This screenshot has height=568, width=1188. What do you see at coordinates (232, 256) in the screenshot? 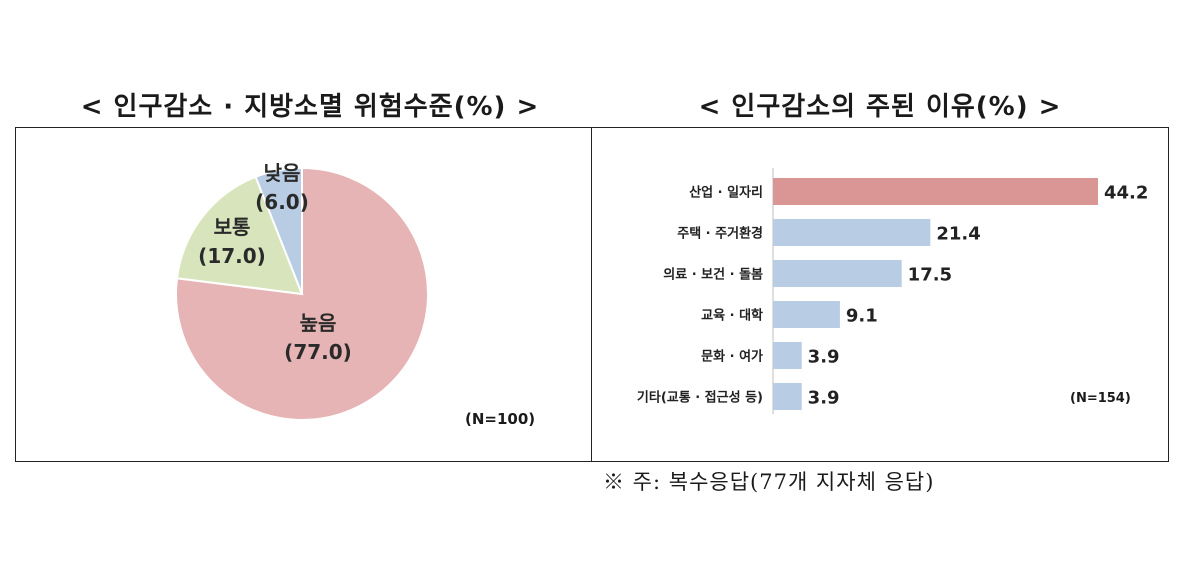
I see `pie-slice-value: (17.0)` at bounding box center [232, 256].